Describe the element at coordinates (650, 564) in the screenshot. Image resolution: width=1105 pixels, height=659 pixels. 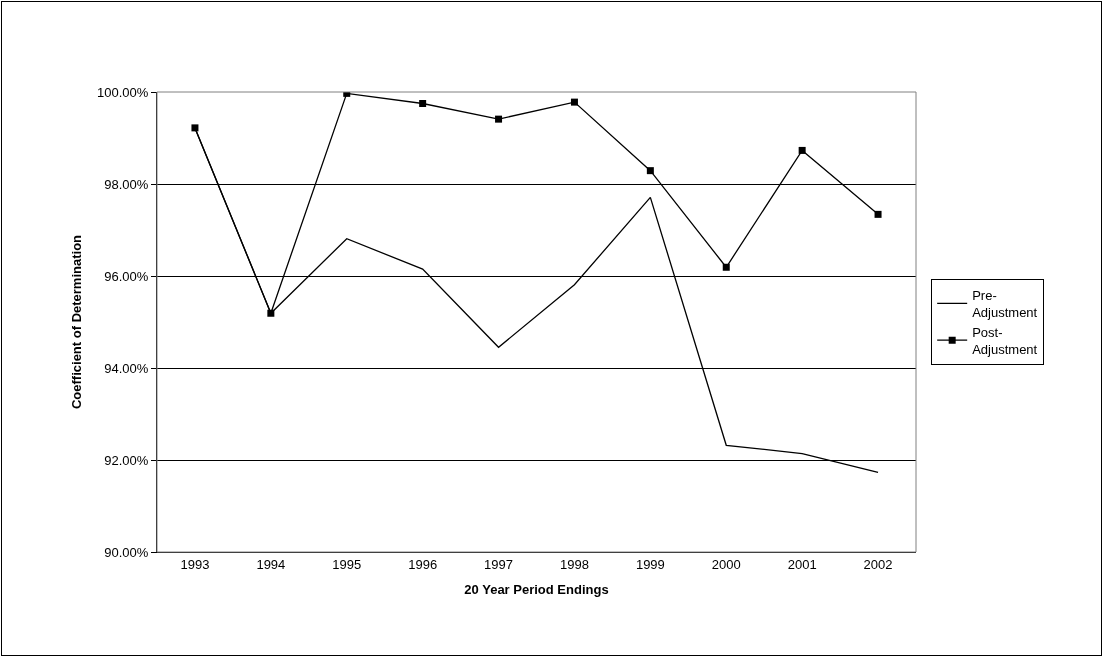
I see `x-tick-label: 1999` at that location.